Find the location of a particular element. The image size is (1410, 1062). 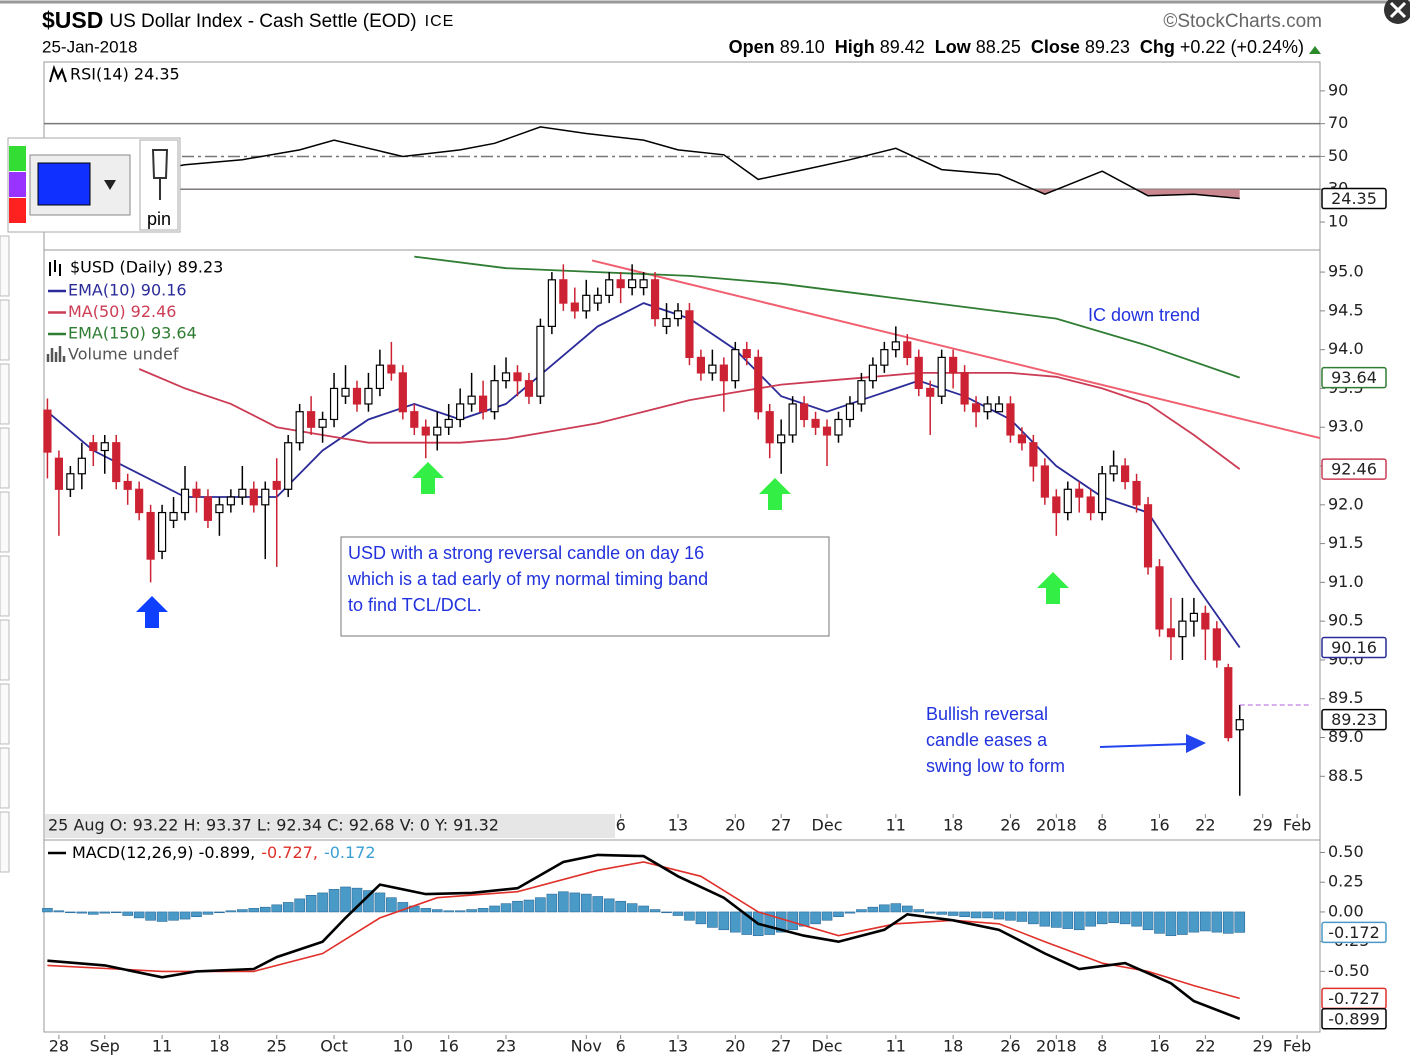

value-box-label: -0.172 is located at coordinates (1354, 932).